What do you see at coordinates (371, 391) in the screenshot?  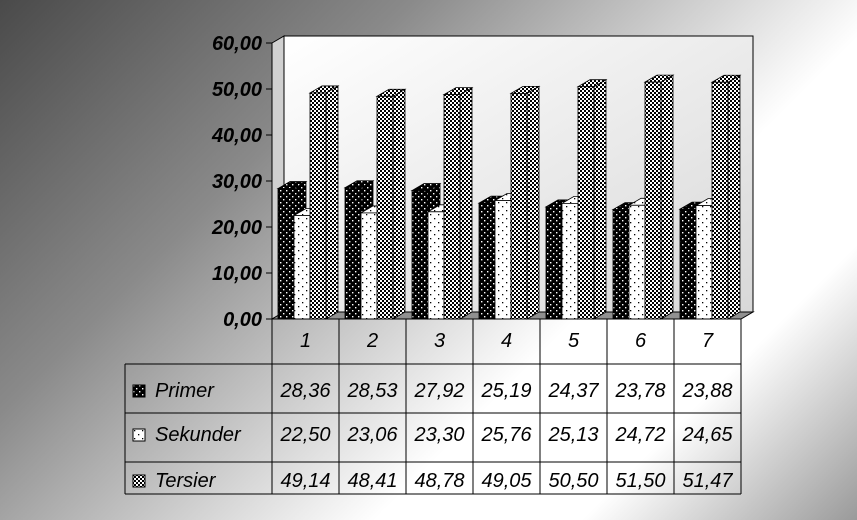 I see `data-label: 28,53` at bounding box center [371, 391].